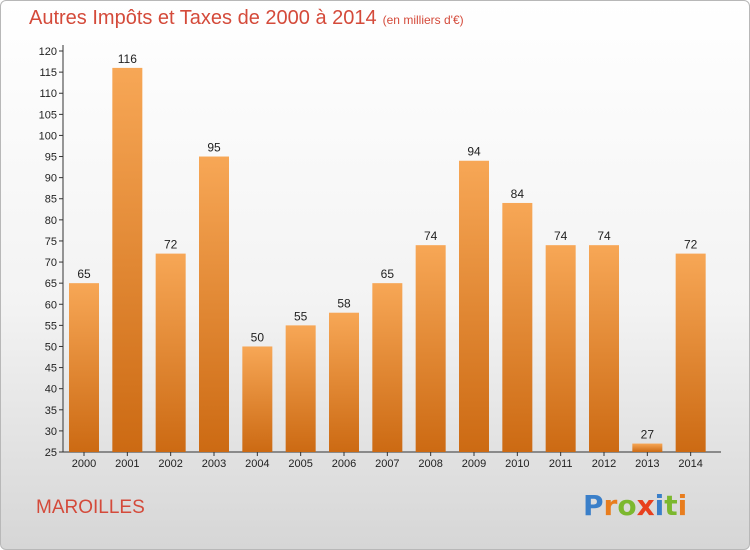 The image size is (750, 550). Describe the element at coordinates (258, 337) in the screenshot. I see `data-label: 50` at that location.